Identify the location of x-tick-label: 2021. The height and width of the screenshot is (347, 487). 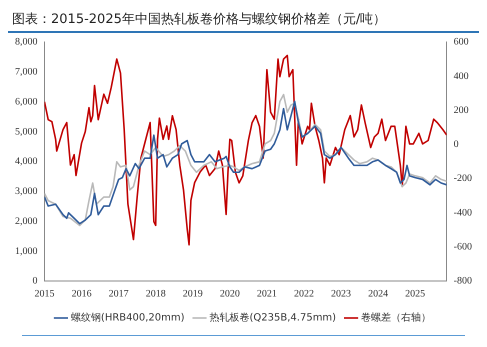
(266, 294).